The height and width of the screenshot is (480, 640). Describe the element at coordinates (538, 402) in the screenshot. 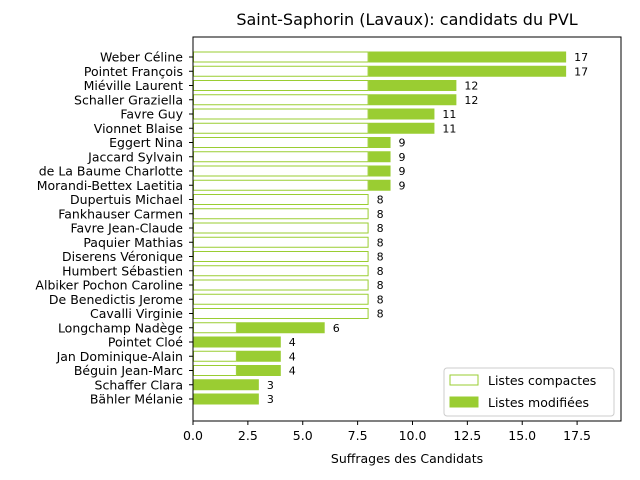

I see `legend-label-modifiees: Listes modifiées` at that location.